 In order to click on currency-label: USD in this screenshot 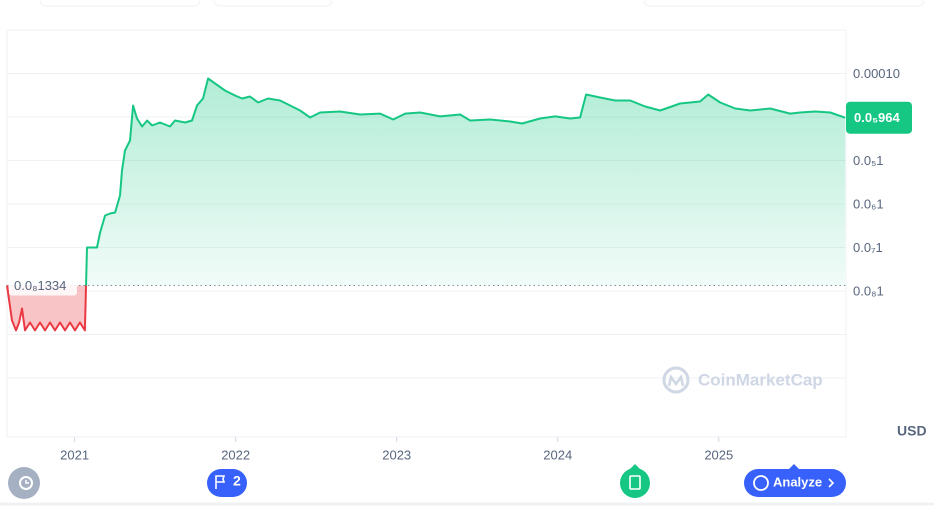, I will do `click(912, 431)`.